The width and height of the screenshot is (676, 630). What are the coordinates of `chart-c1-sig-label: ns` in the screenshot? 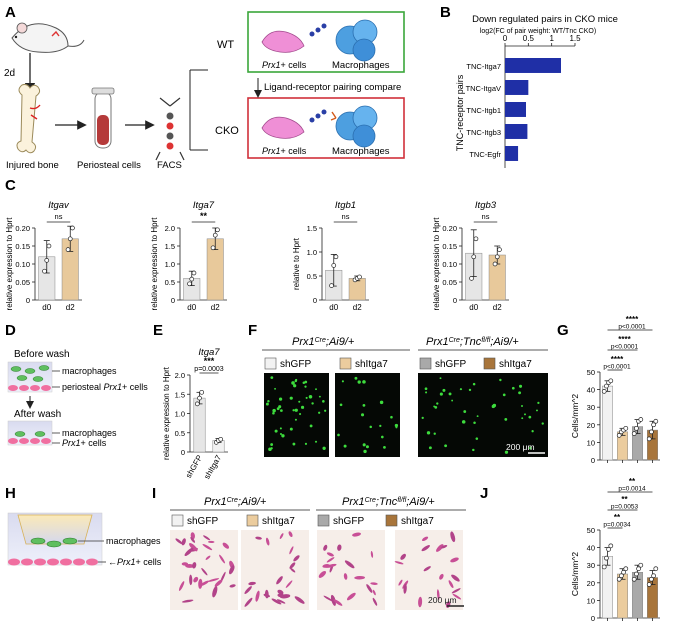 It's located at (59, 216).